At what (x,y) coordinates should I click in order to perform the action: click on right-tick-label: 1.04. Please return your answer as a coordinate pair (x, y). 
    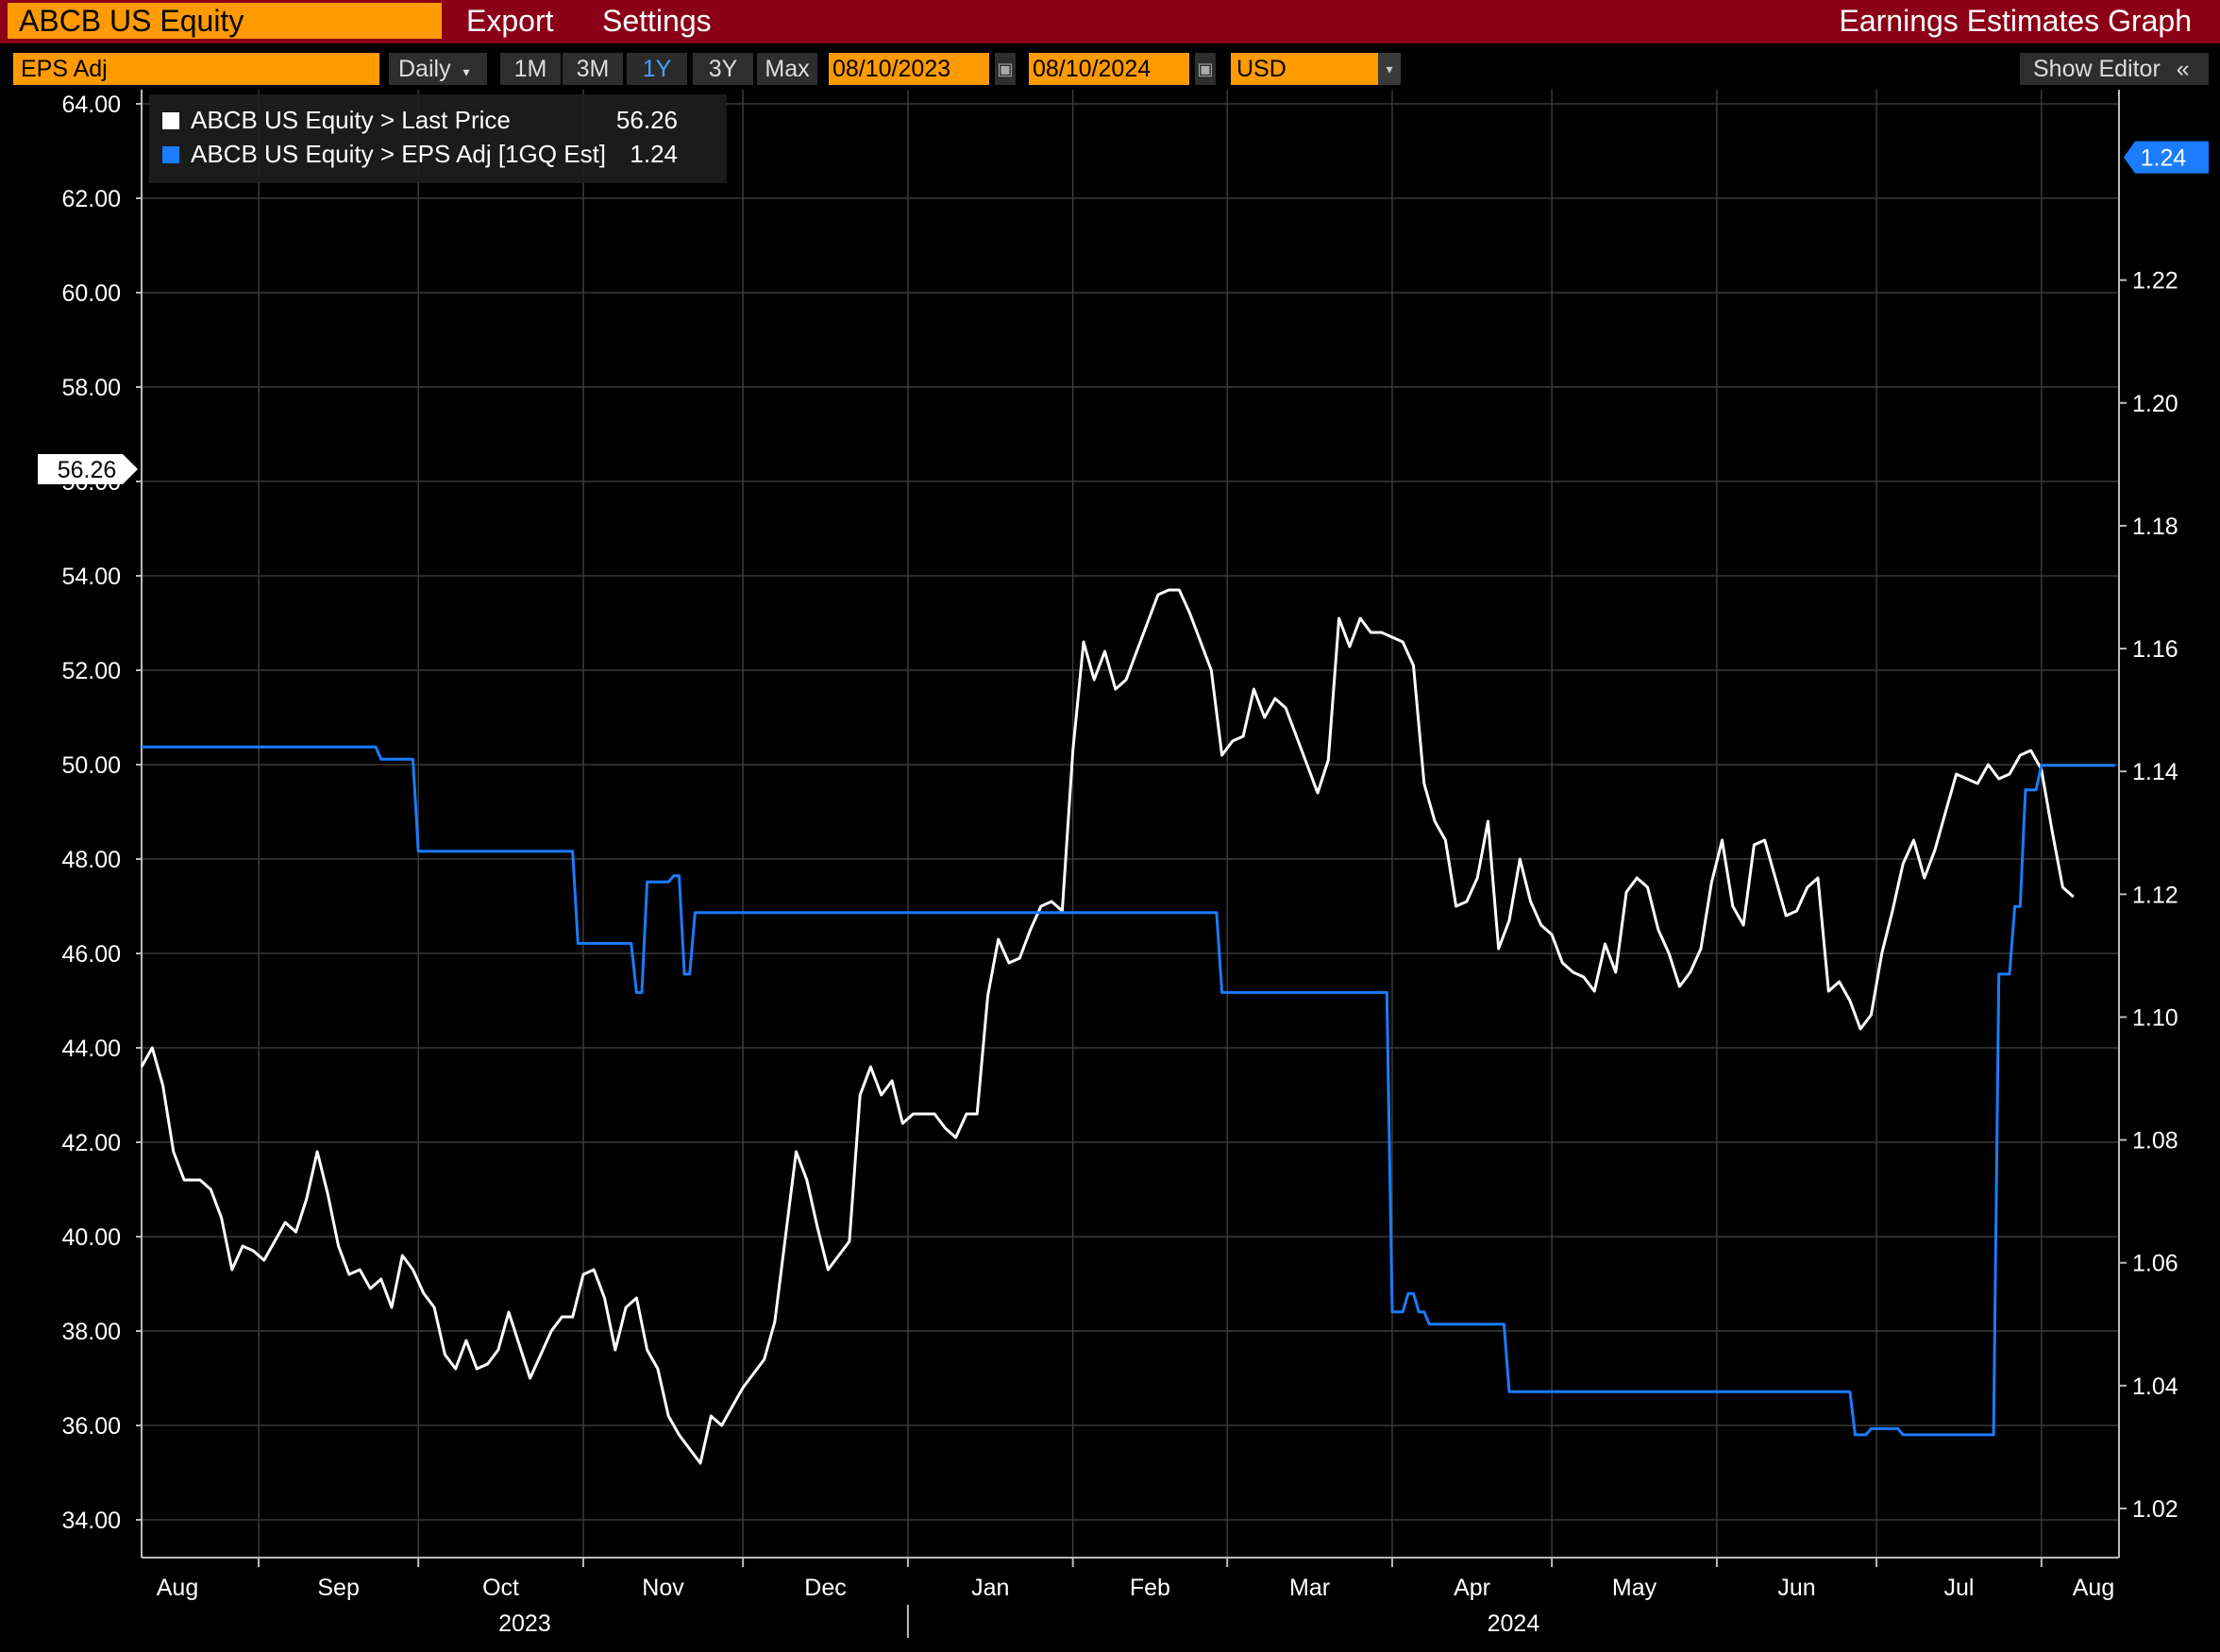
    Looking at the image, I should click on (2155, 1387).